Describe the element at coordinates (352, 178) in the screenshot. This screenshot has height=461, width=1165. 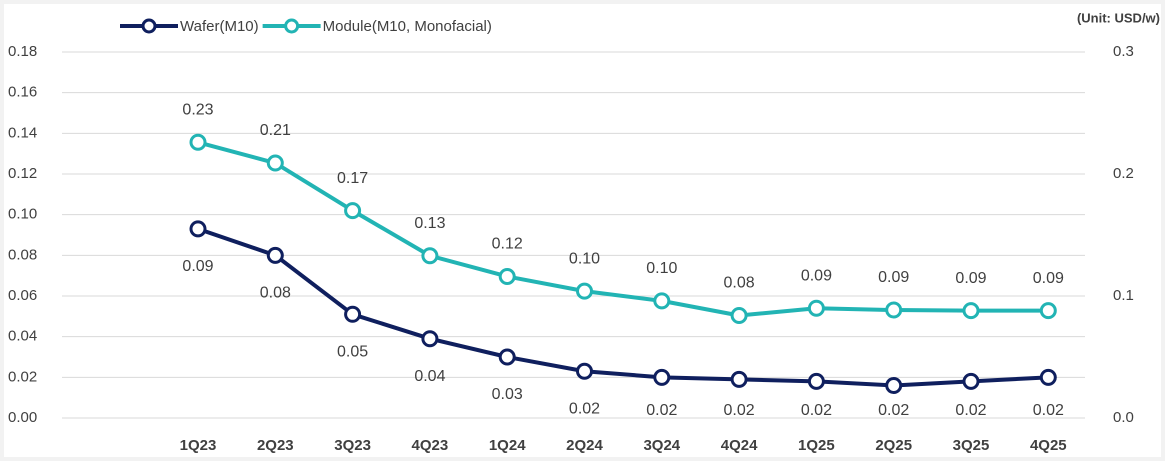
I see `data-label: 0.17` at that location.